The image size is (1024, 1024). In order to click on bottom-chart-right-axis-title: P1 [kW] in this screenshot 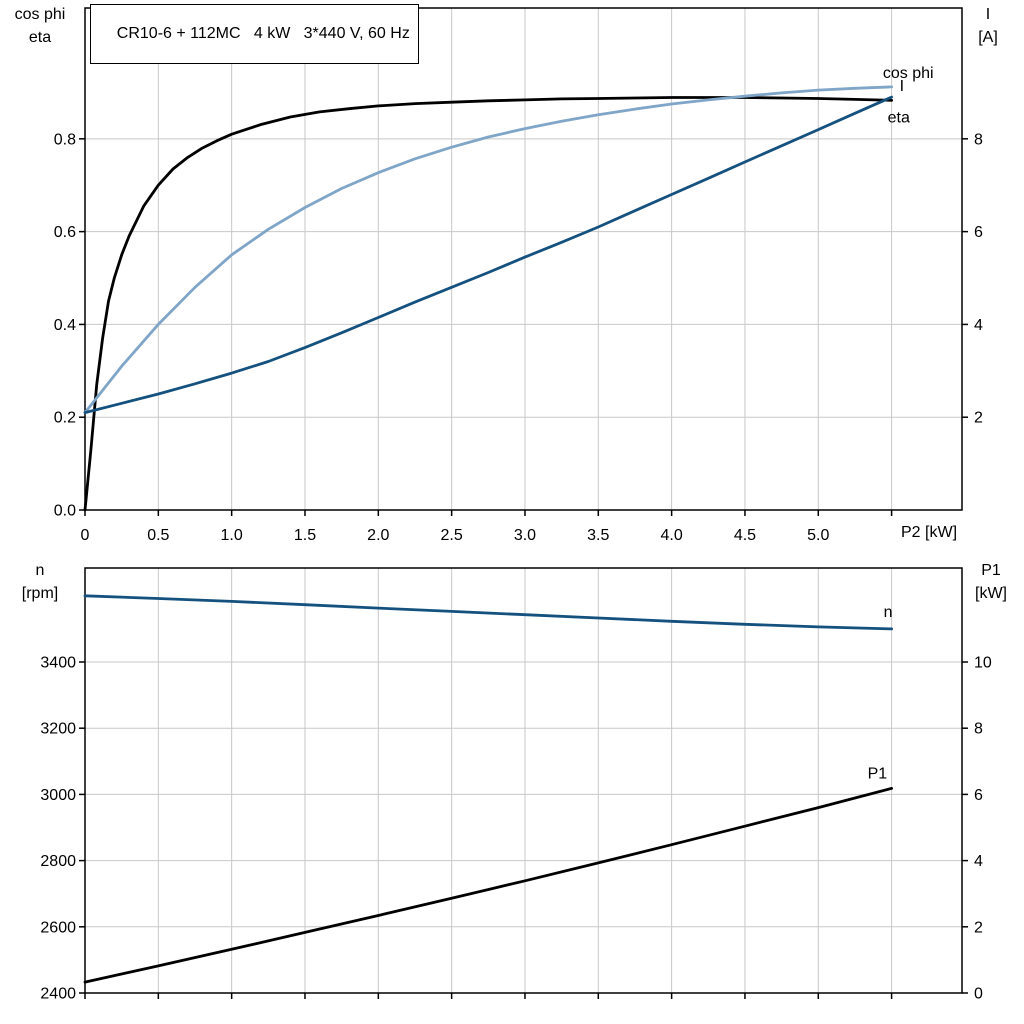, I will do `click(991, 582)`.